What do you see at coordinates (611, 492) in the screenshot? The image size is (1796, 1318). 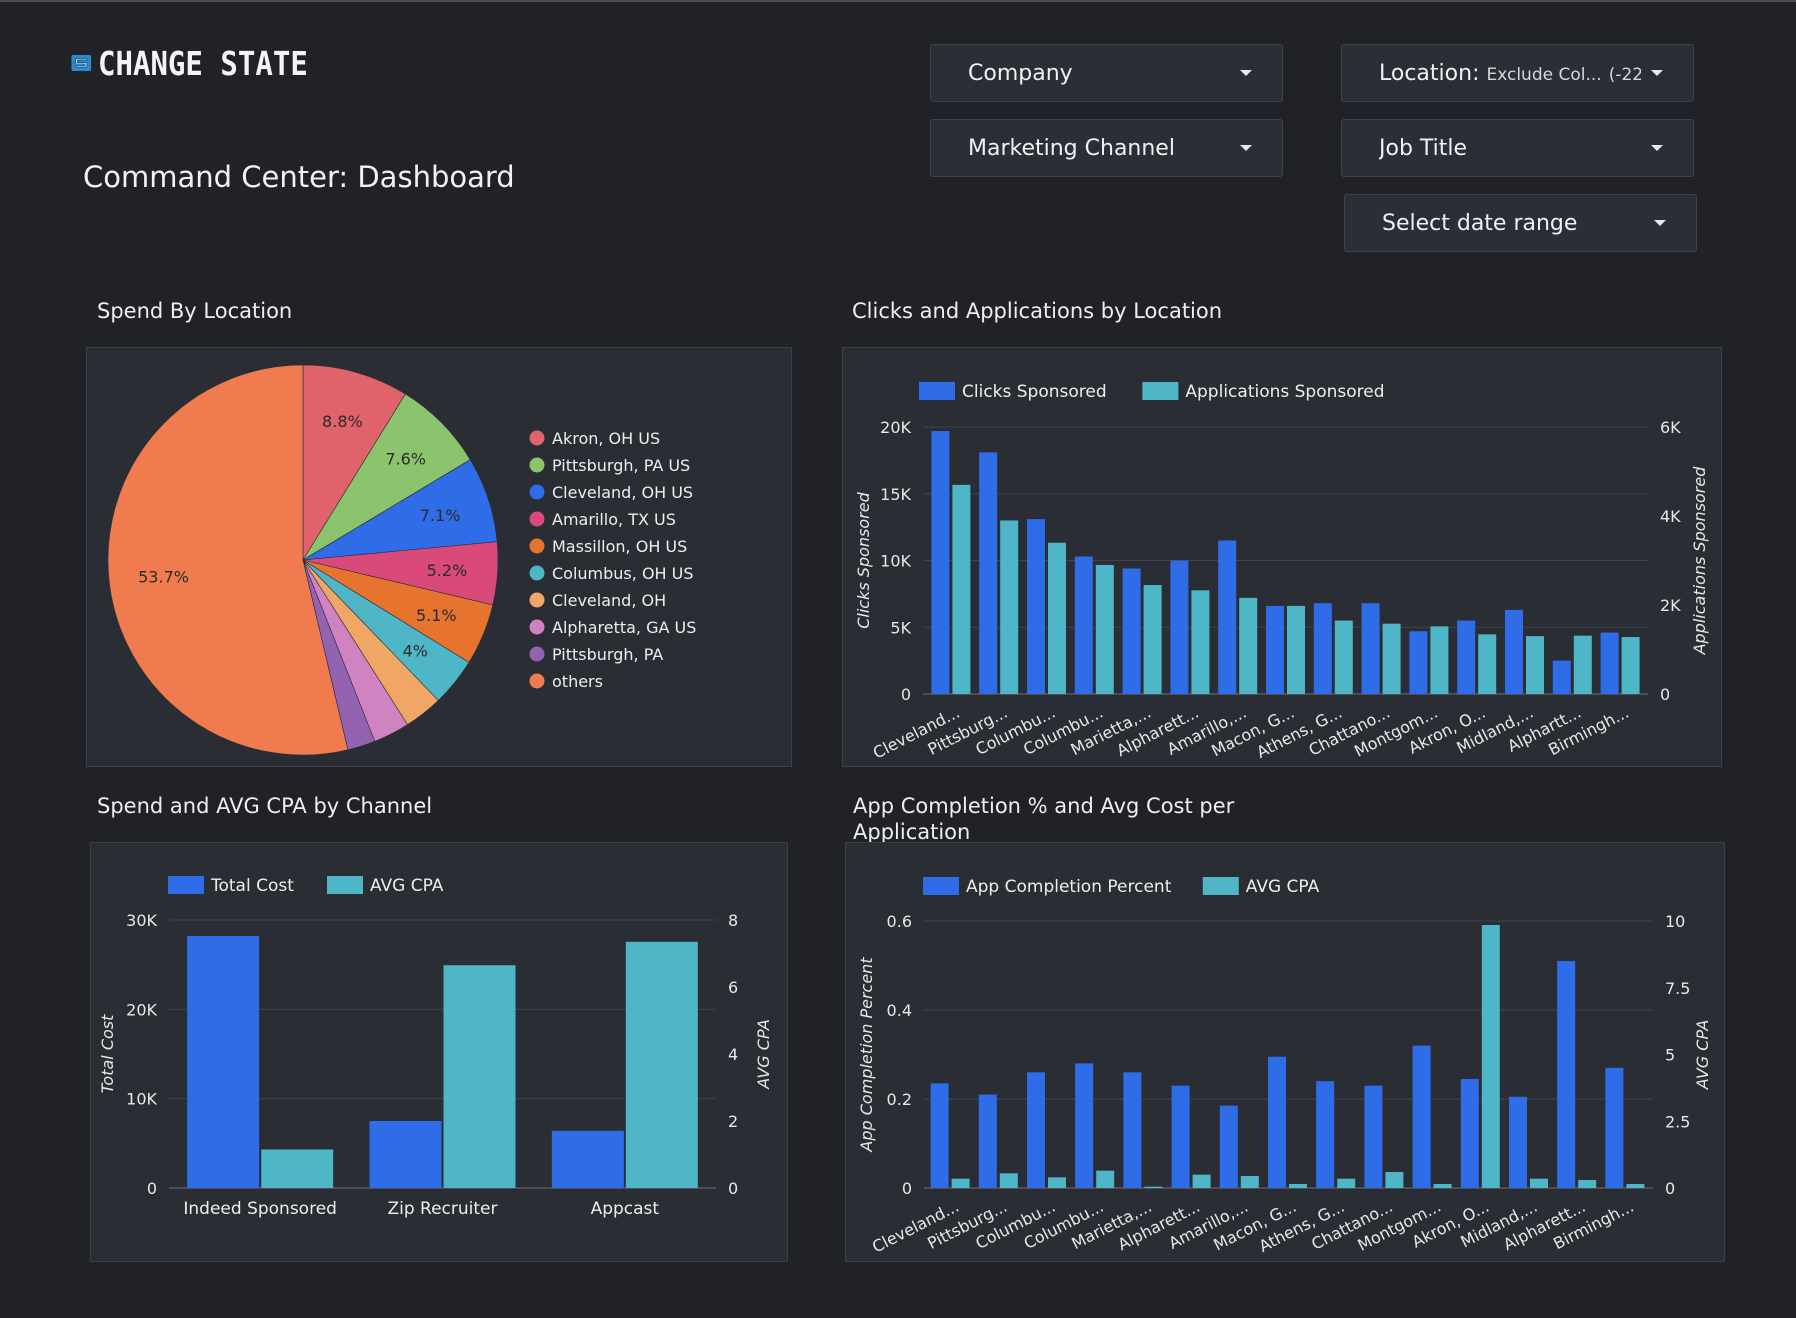 I see `pie-legend-item: Cleveland, OH US` at bounding box center [611, 492].